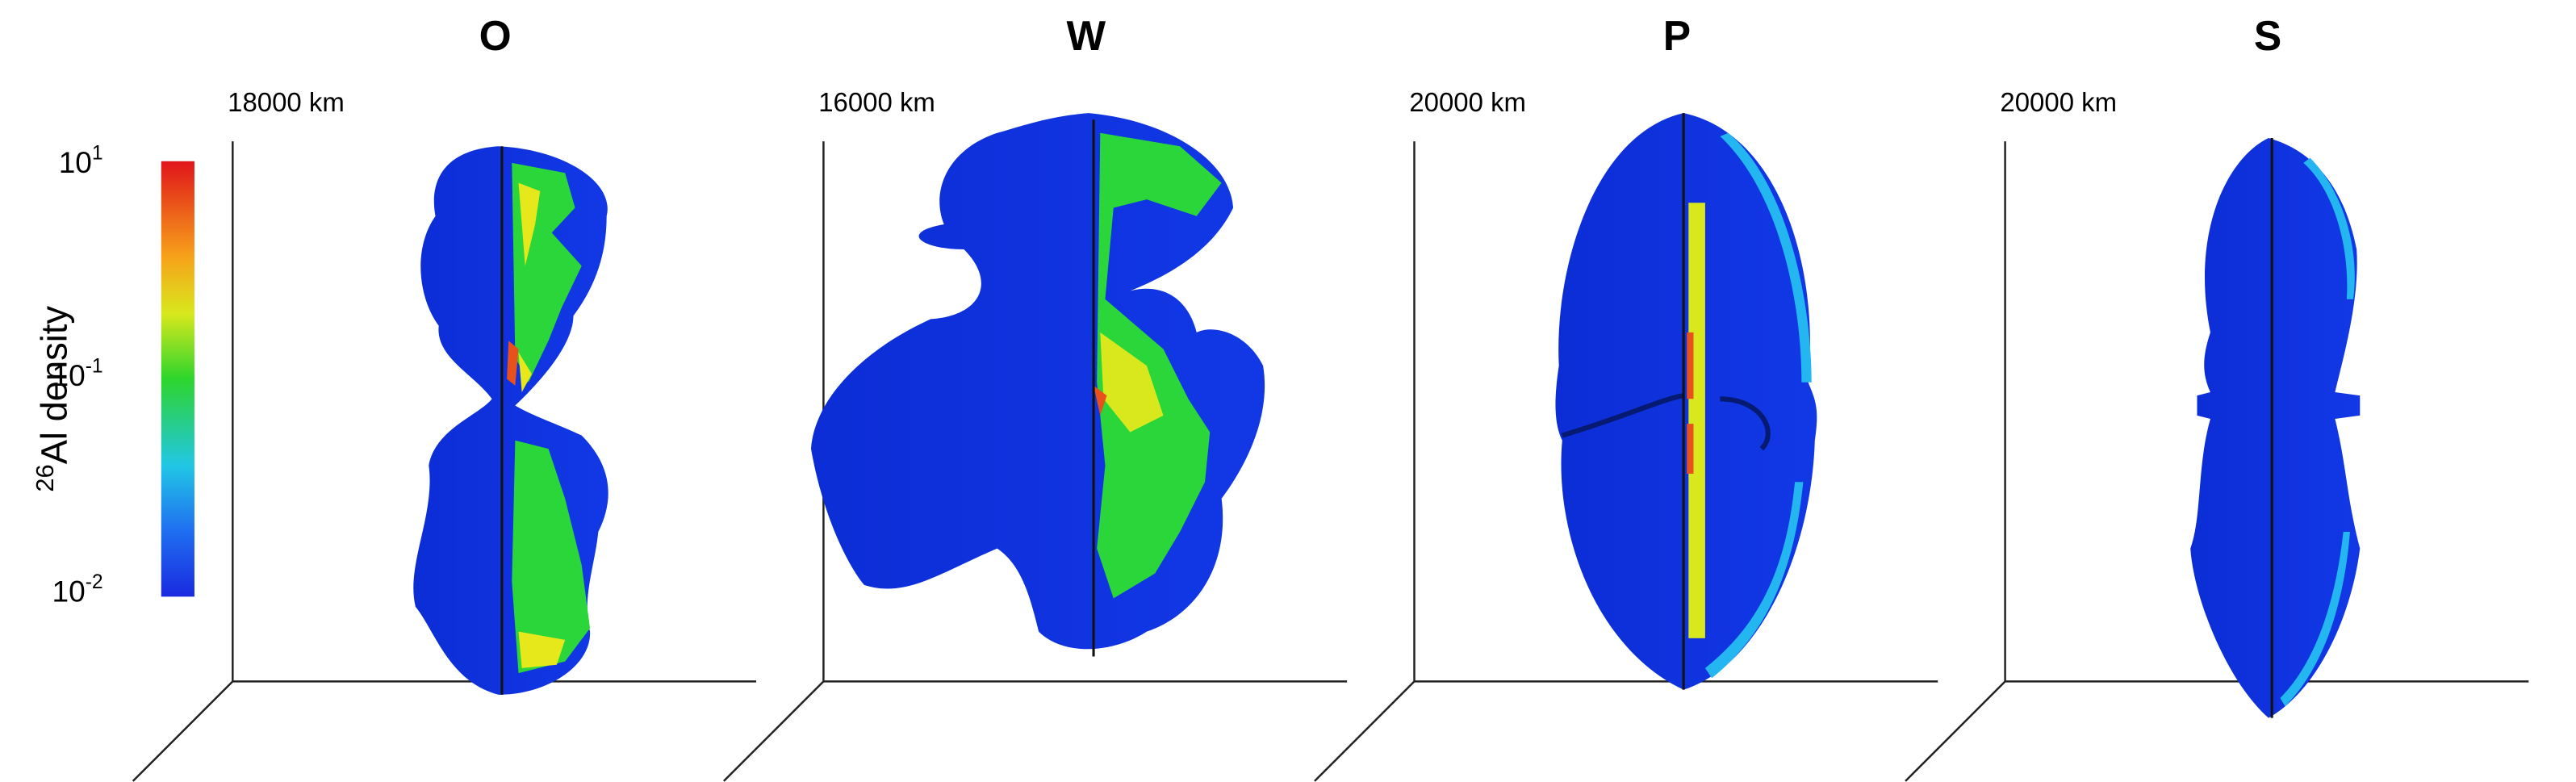 The width and height of the screenshot is (2576, 782). I want to click on render-w, so click(1037, 385).